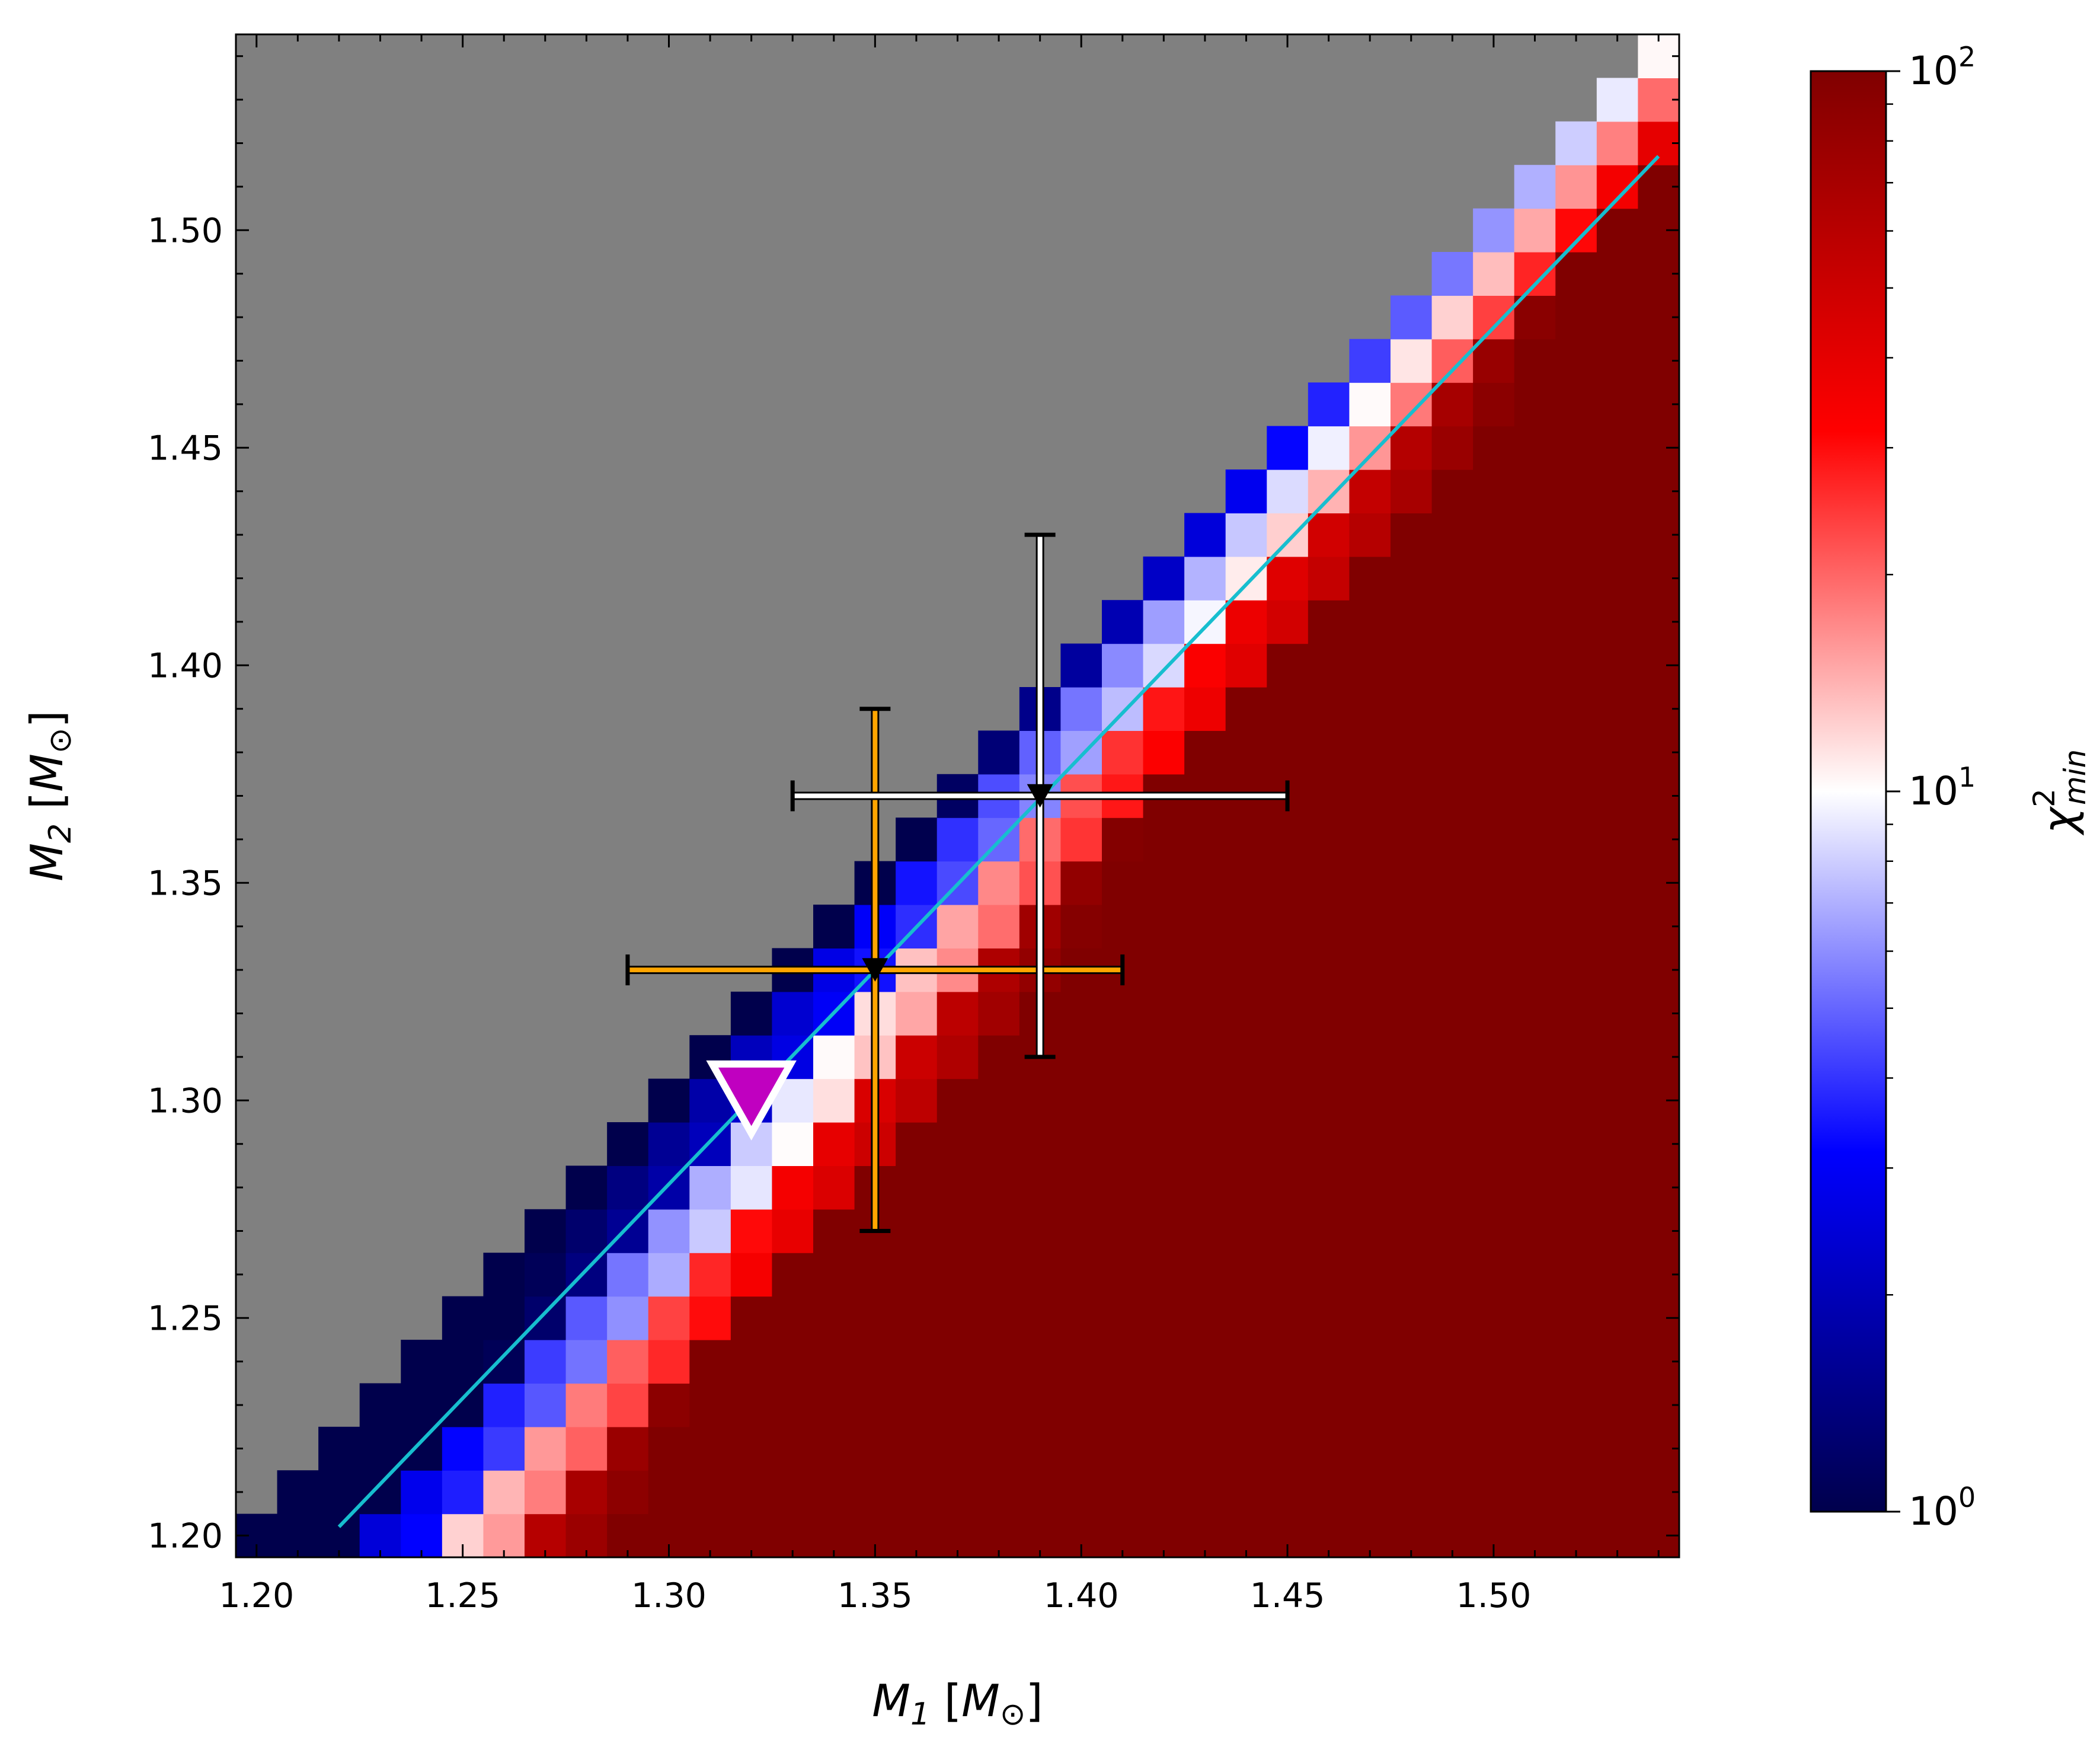 The height and width of the screenshot is (1747, 2100). Describe the element at coordinates (1040, 795) in the screenshot. I see `errorbar-white` at that location.